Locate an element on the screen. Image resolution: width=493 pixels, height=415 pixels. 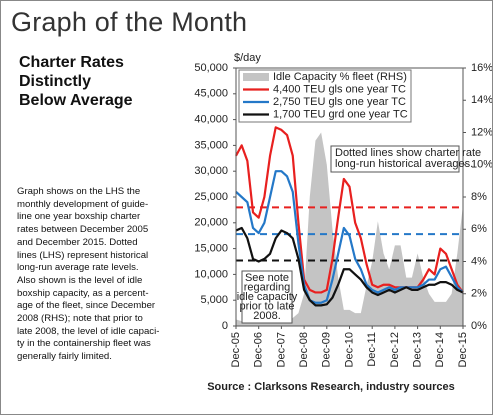
body-line: ty in the containership fleet was is located at coordinates (84, 344).